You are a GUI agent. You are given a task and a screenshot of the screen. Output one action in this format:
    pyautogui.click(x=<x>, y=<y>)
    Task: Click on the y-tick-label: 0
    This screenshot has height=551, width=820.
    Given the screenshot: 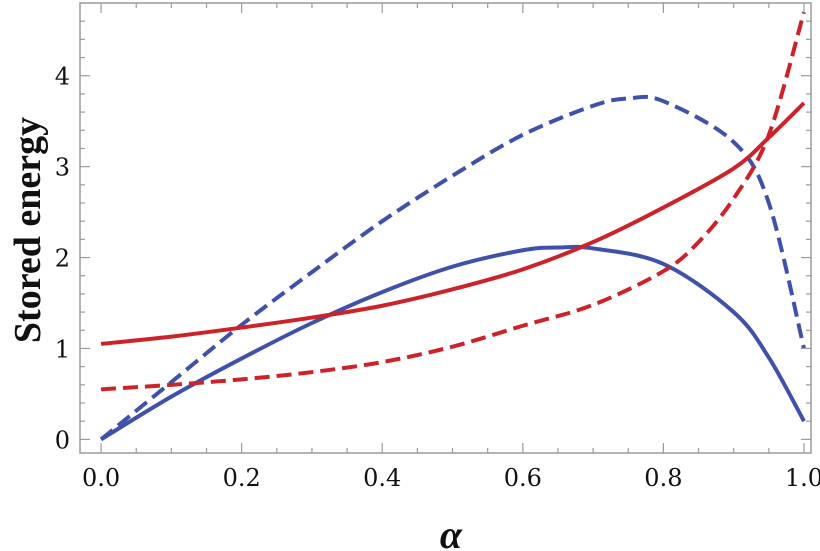 What is the action you would take?
    pyautogui.click(x=62, y=440)
    